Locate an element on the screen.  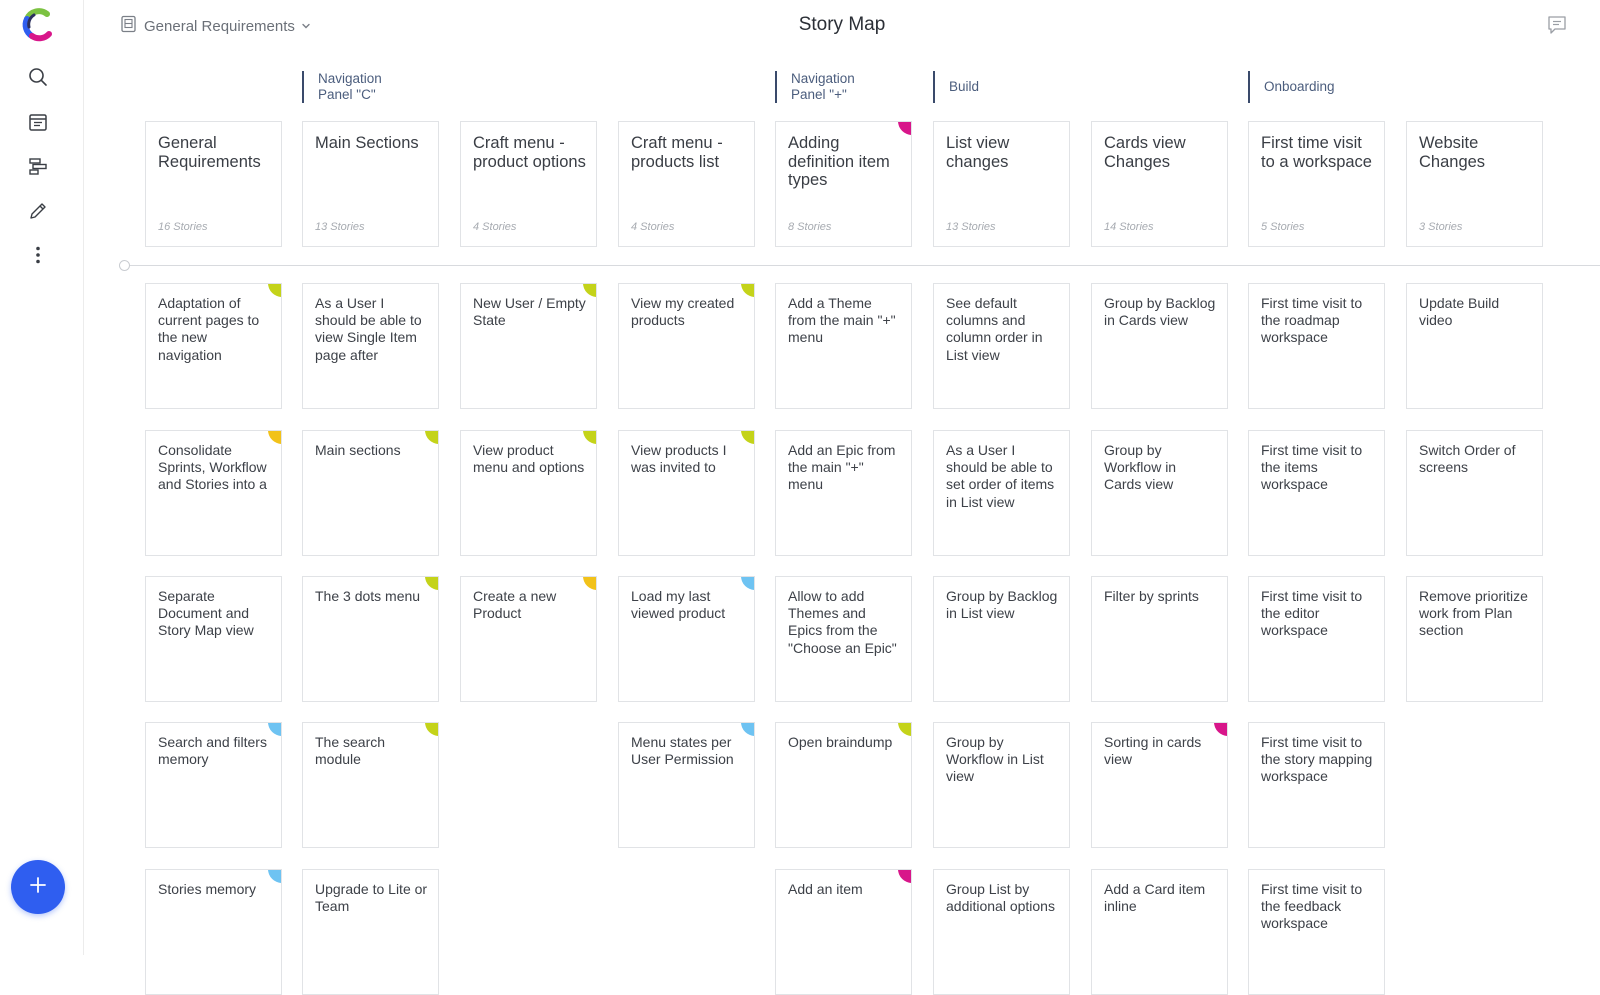
release-label: Build is located at coordinates (956, 87).